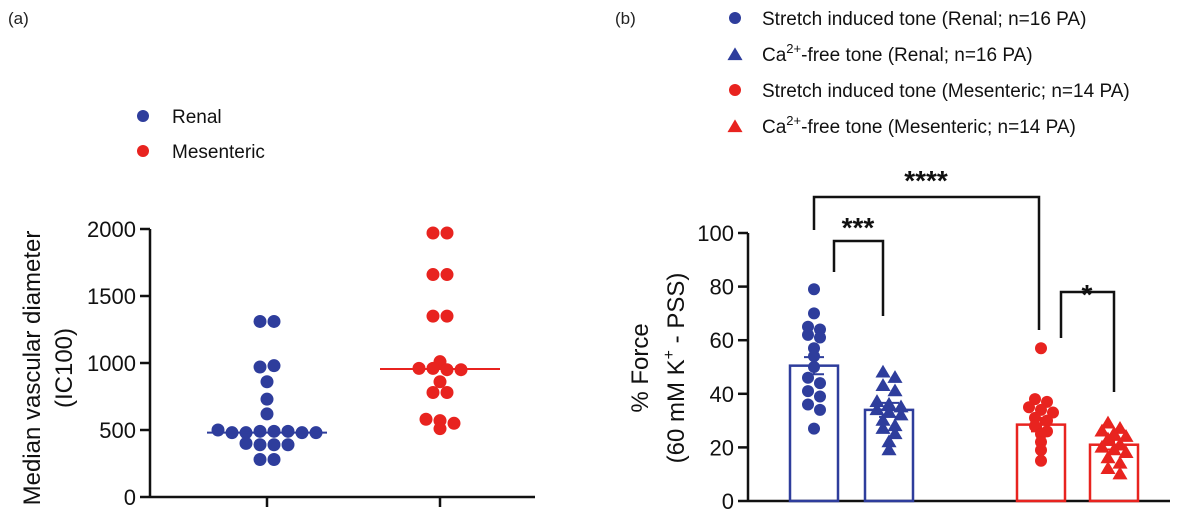 This screenshot has height=526, width=1200. I want to click on y-tick-label: 1500, so click(111, 296).